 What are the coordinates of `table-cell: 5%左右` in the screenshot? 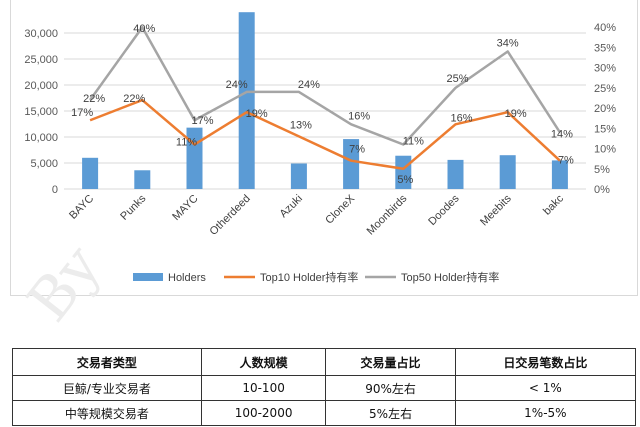 It's located at (390, 413).